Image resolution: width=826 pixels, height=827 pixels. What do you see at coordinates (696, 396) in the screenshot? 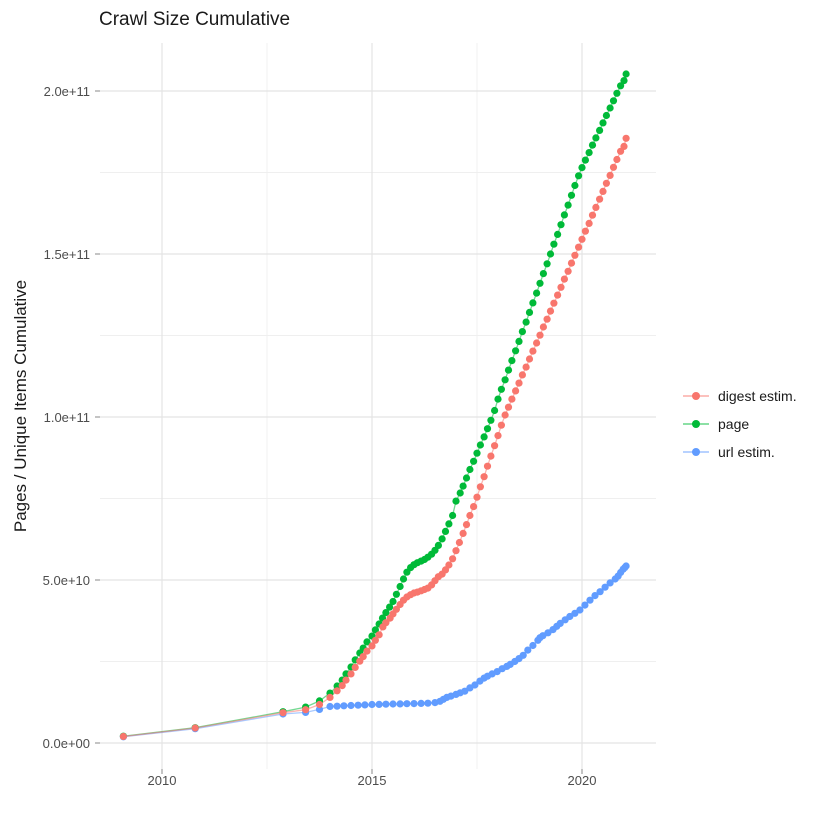
I see `legend-key-digest-icon` at bounding box center [696, 396].